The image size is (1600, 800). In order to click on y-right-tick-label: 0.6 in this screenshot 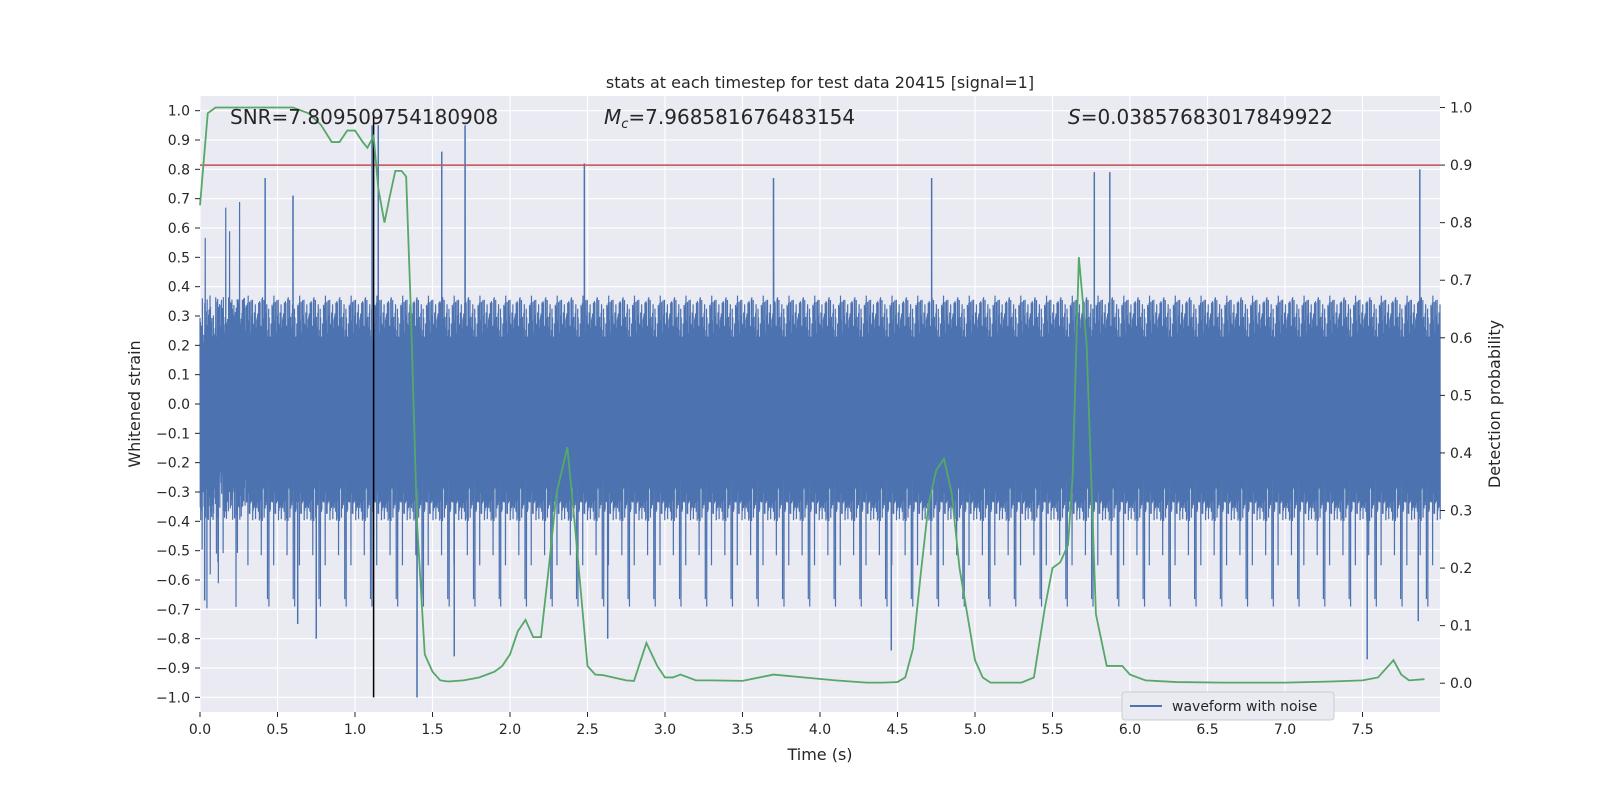, I will do `click(1461, 339)`.